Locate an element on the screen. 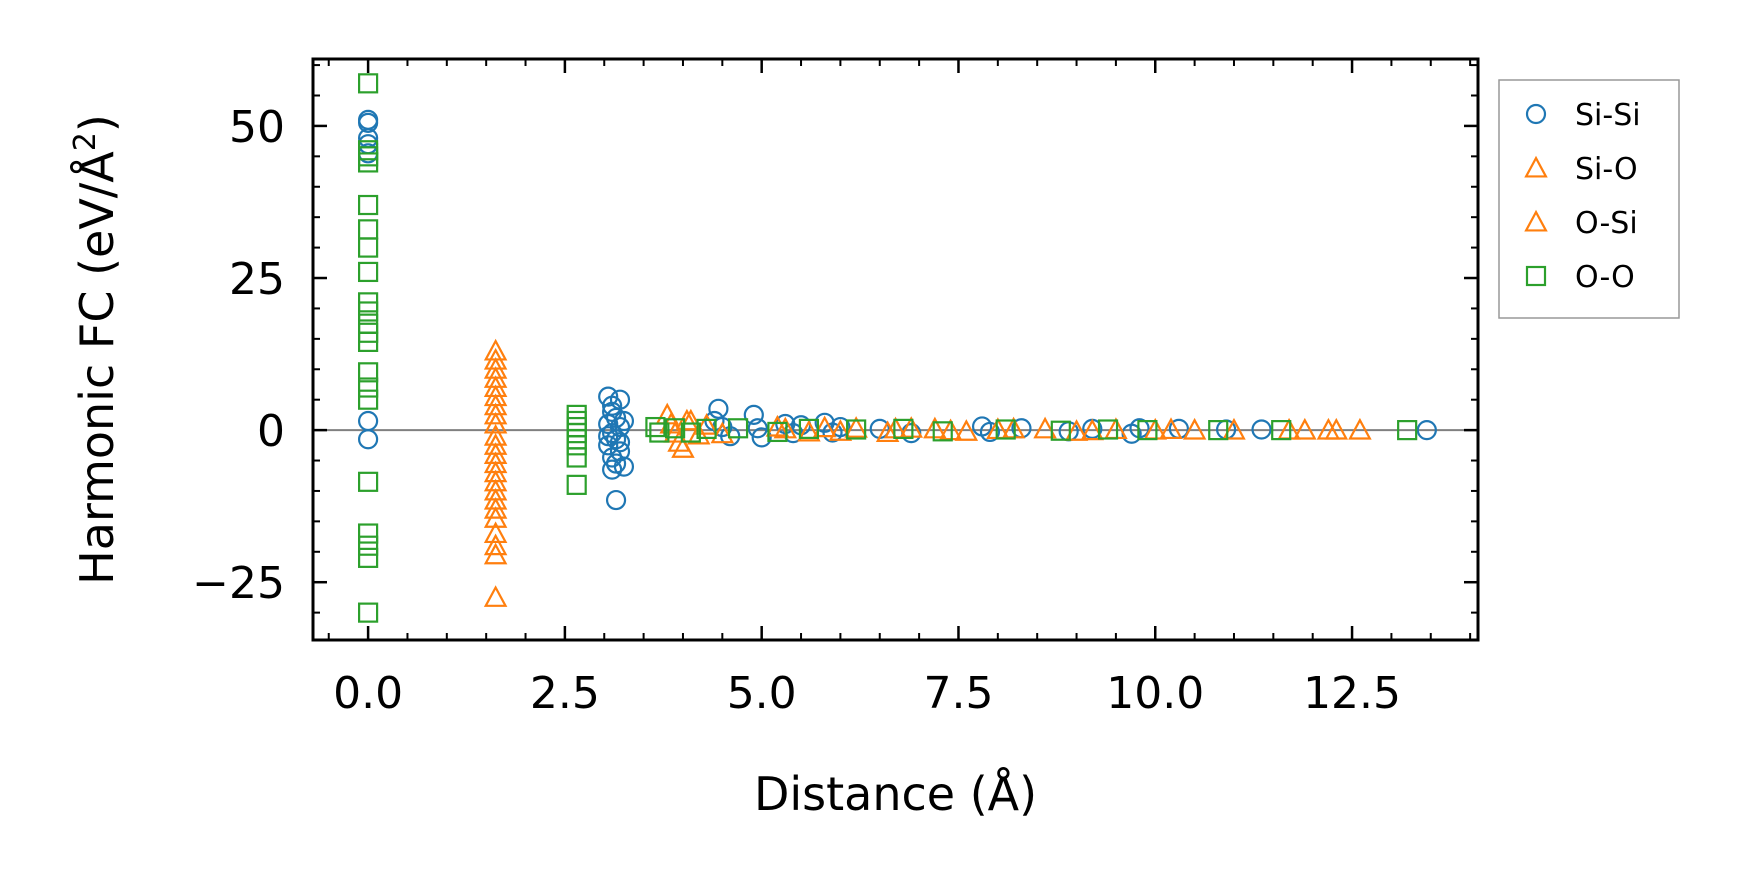 Image resolution: width=1737 pixels, height=883 pixels. y-tick-label: 0 is located at coordinates (271, 431).